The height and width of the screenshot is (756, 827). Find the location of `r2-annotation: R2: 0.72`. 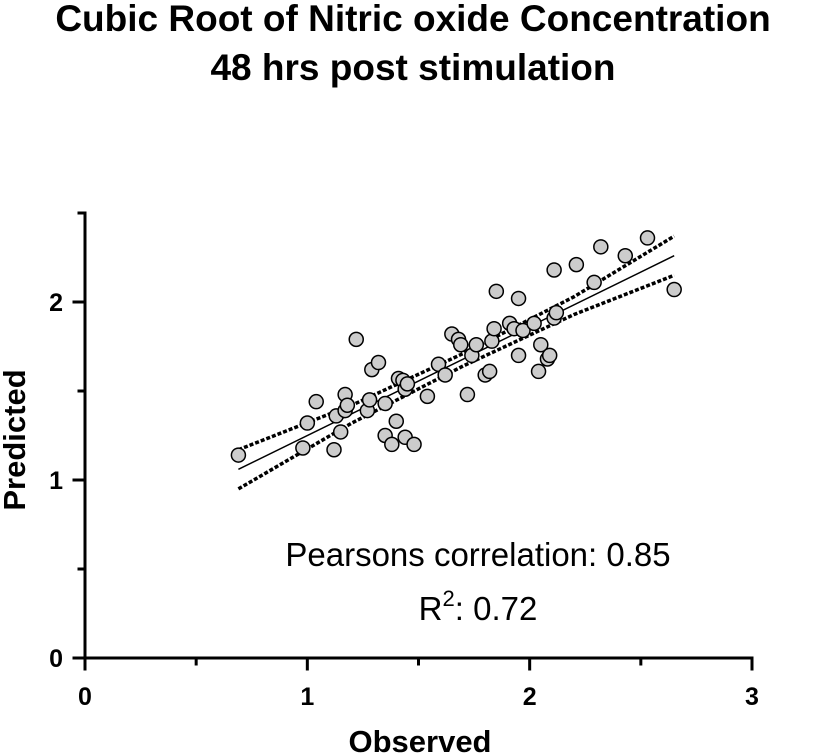

r2-annotation: R2: 0.72 is located at coordinates (478, 606).